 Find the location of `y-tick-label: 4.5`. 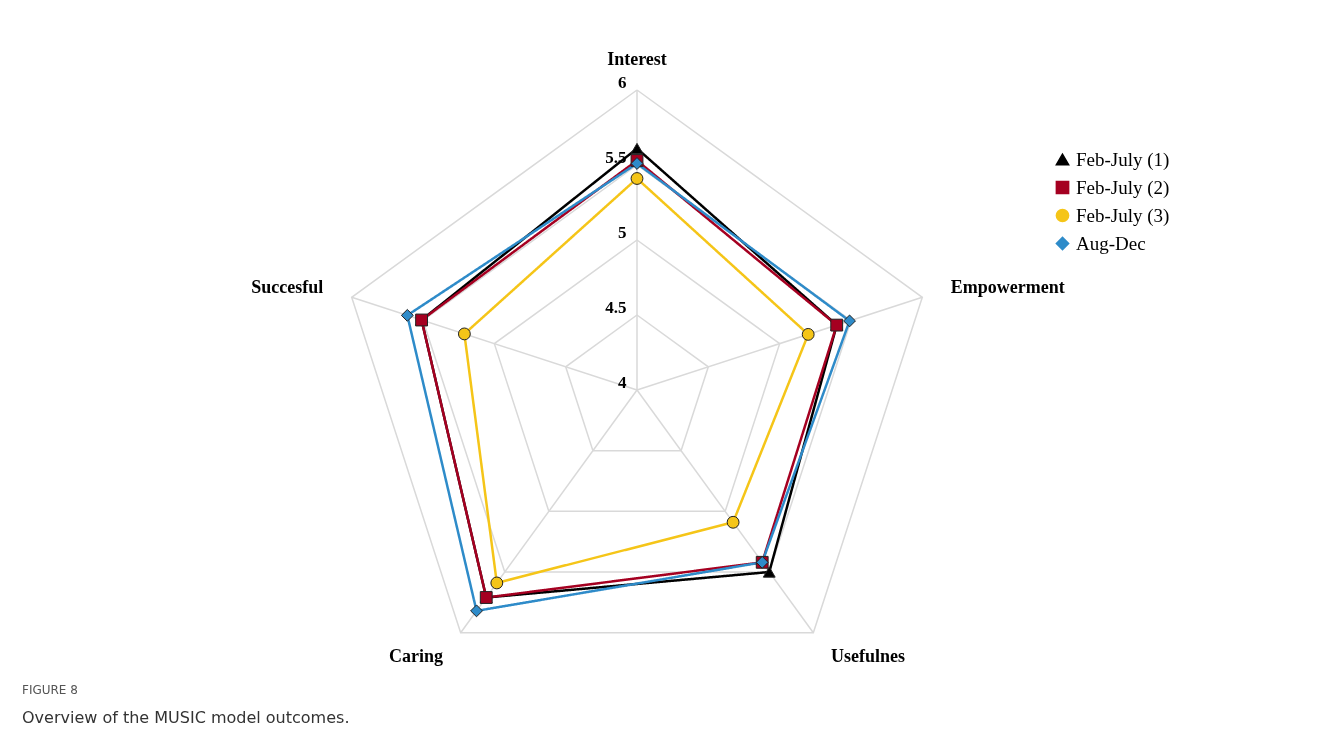

y-tick-label: 4.5 is located at coordinates (616, 307).